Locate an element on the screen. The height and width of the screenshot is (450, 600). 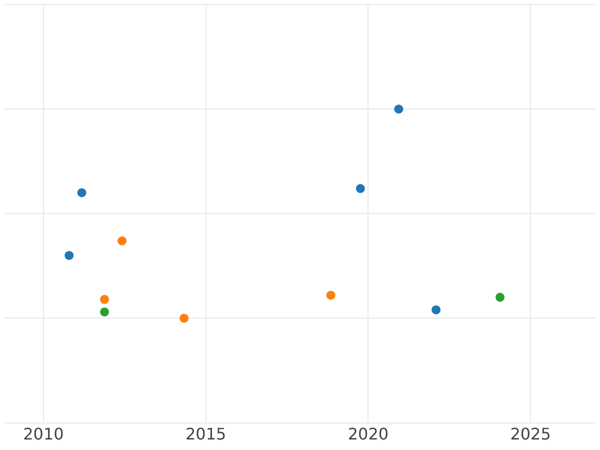
x-tick-label: 2020 is located at coordinates (368, 434).